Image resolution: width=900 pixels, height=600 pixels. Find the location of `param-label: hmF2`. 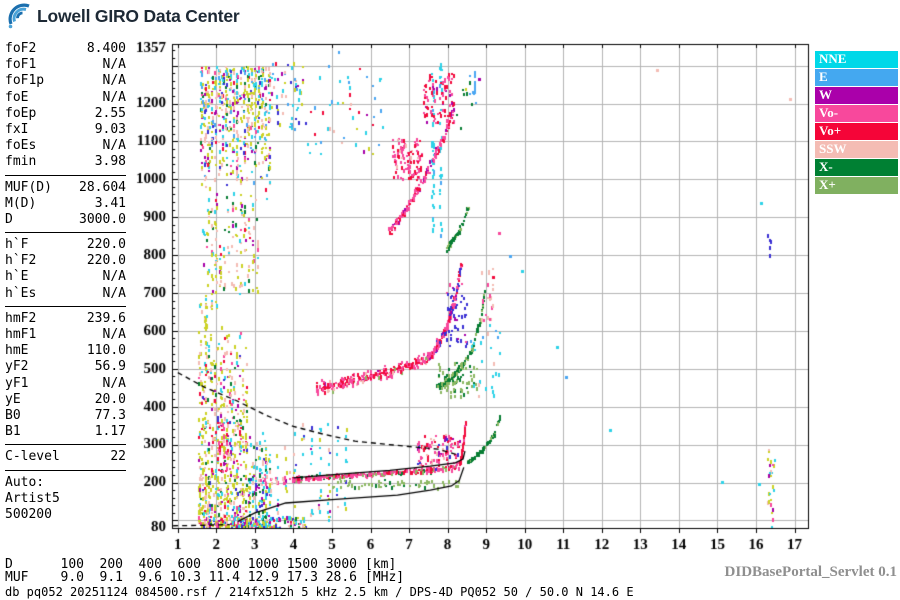

param-label: hmF2 is located at coordinates (21, 318).